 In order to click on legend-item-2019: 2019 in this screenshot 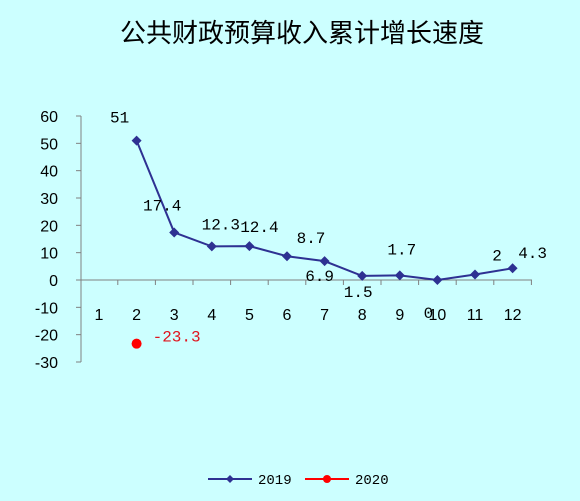, I will do `click(250, 481)`.